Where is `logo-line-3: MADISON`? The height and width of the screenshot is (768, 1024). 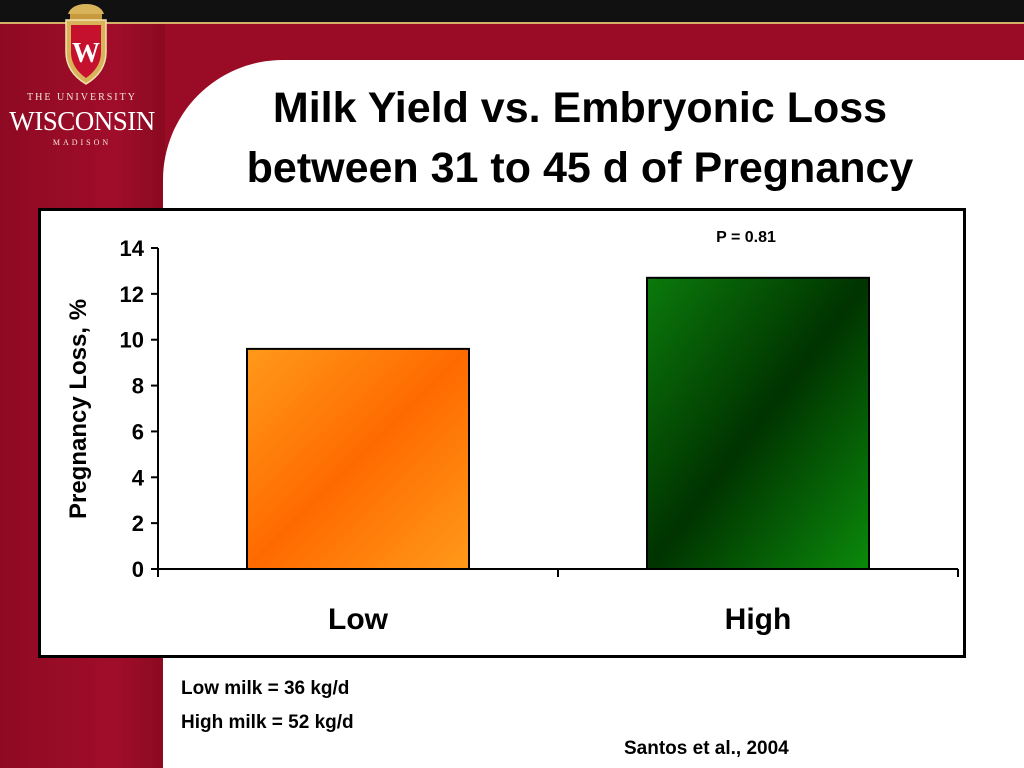
logo-line-3: MADISON is located at coordinates (82, 142).